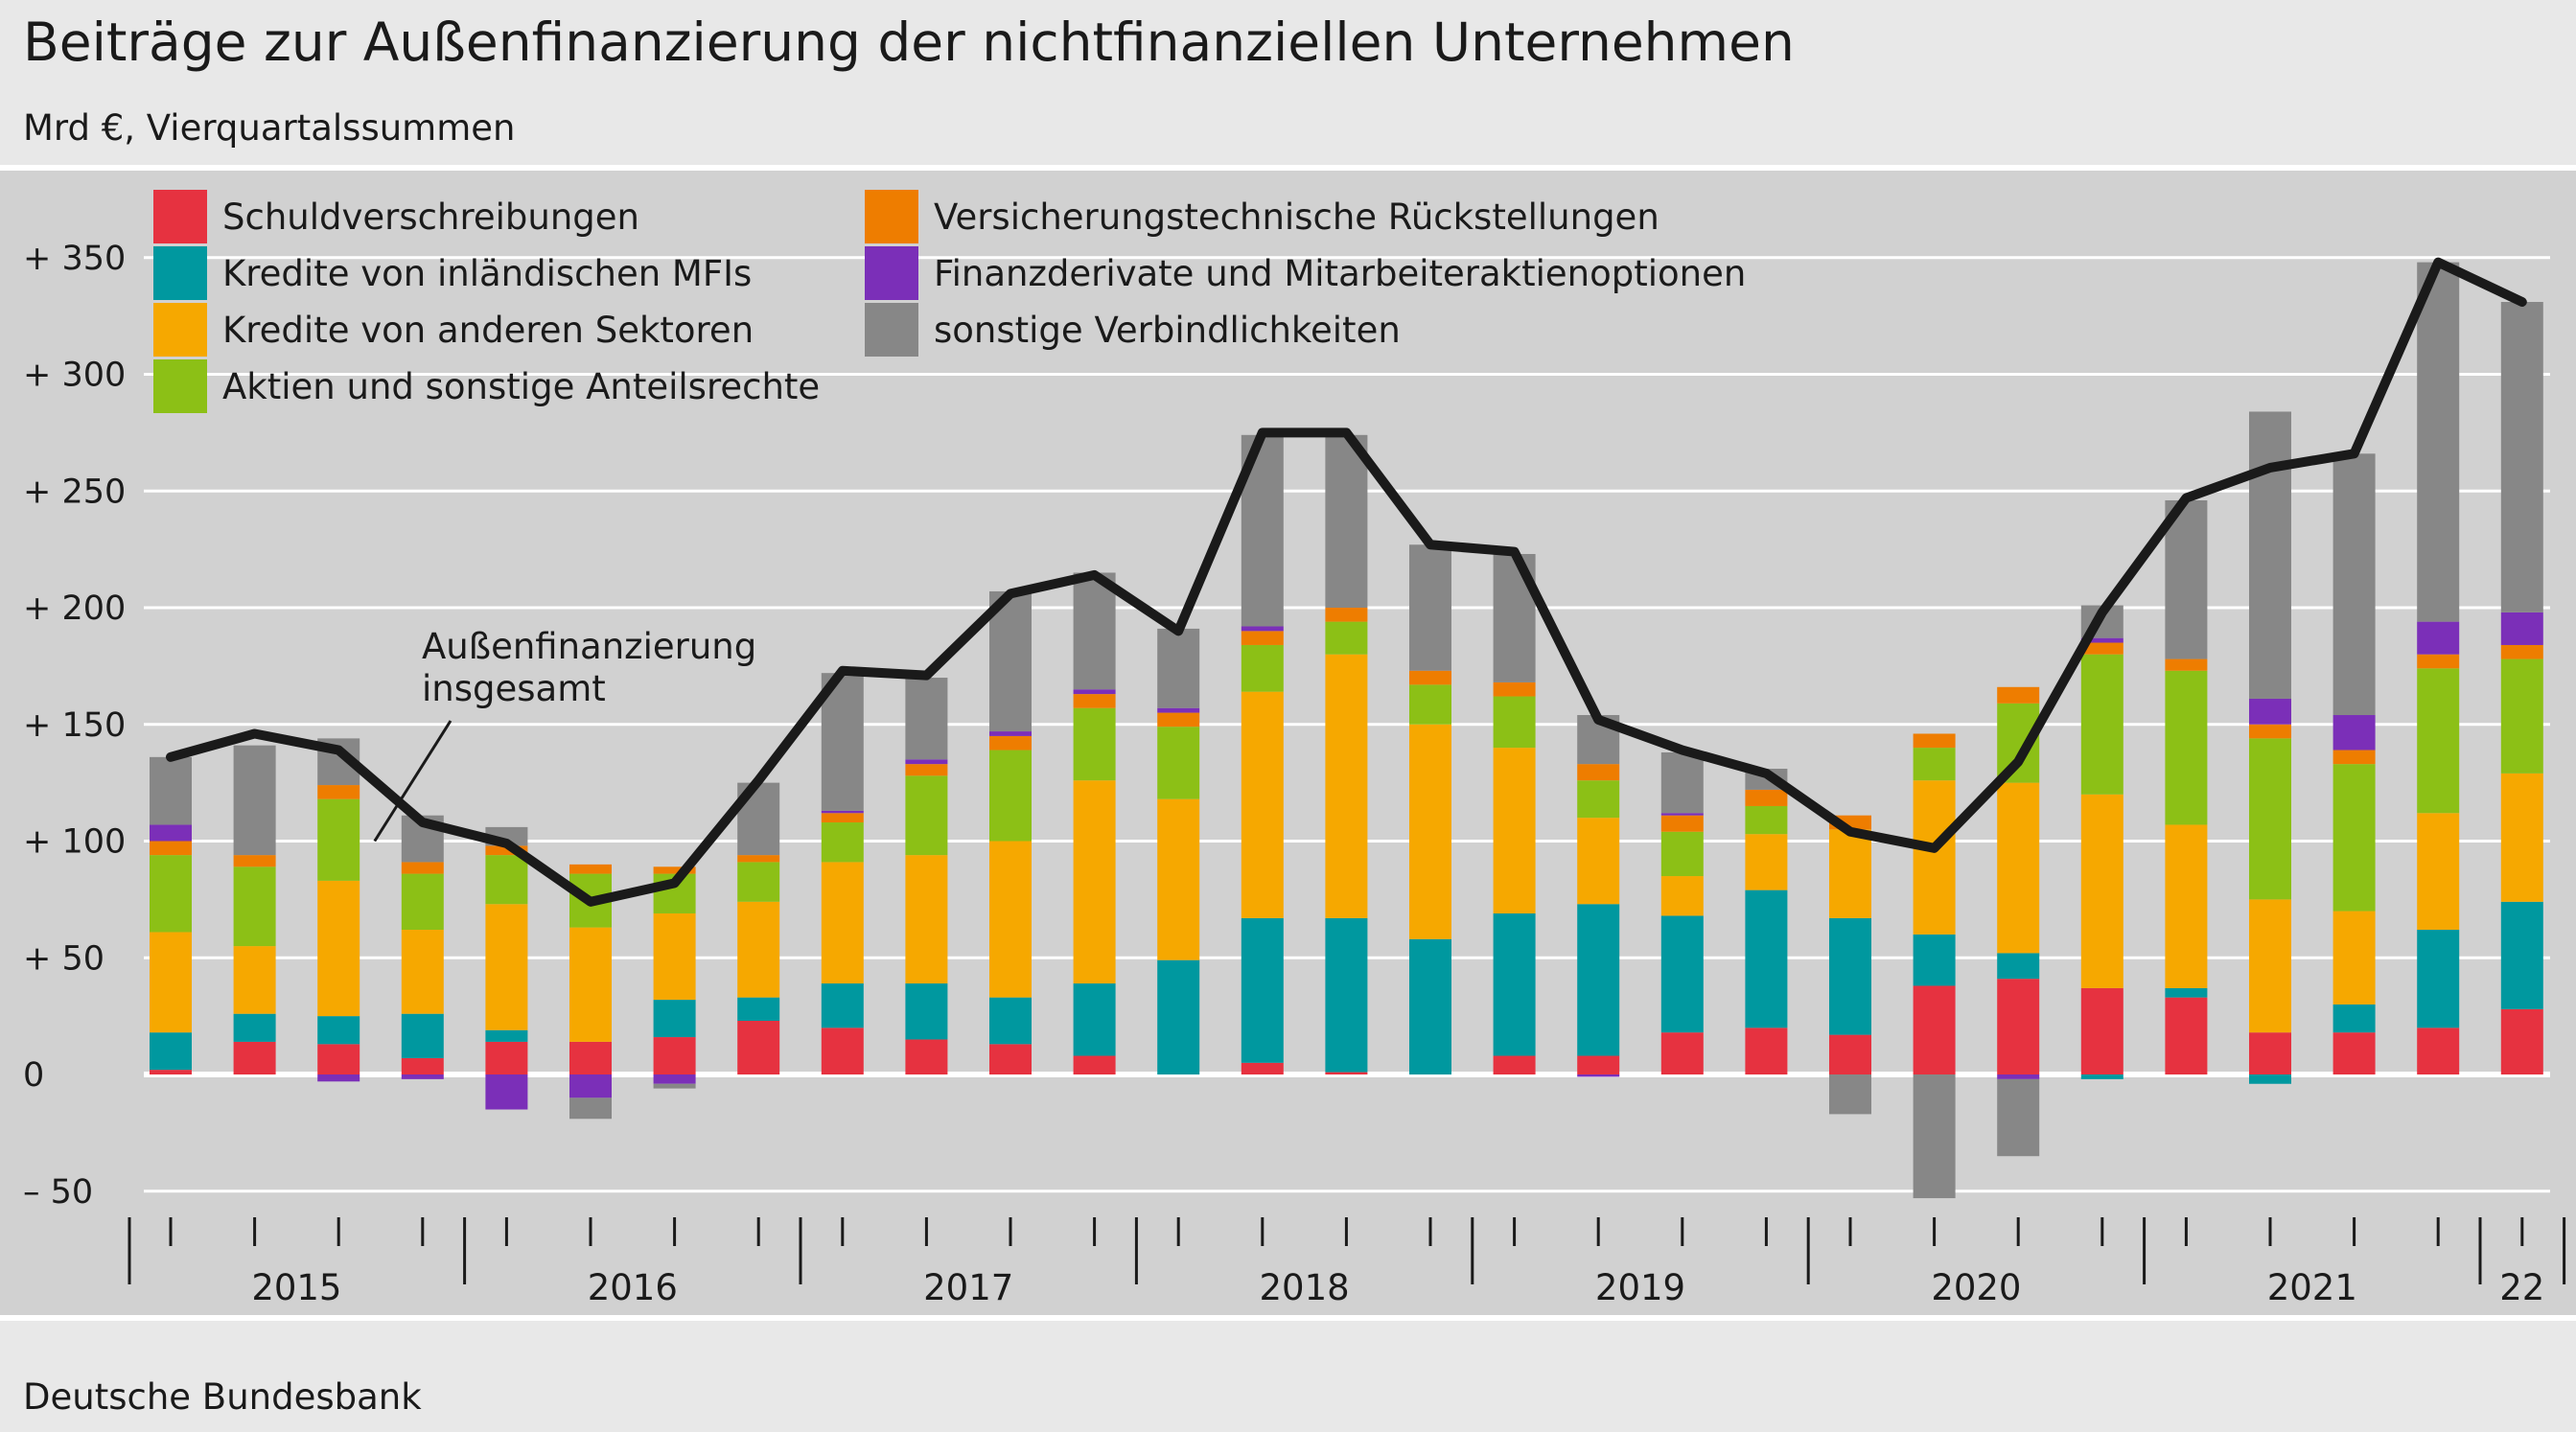 The image size is (2576, 1432). What do you see at coordinates (431, 217) in the screenshot?
I see `legend-label: Schuldverschreibungen` at bounding box center [431, 217].